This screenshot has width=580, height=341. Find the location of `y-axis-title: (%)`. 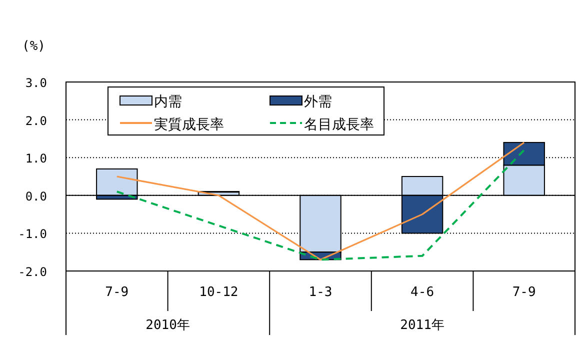

y-axis-title: (%) is located at coordinates (34, 46).